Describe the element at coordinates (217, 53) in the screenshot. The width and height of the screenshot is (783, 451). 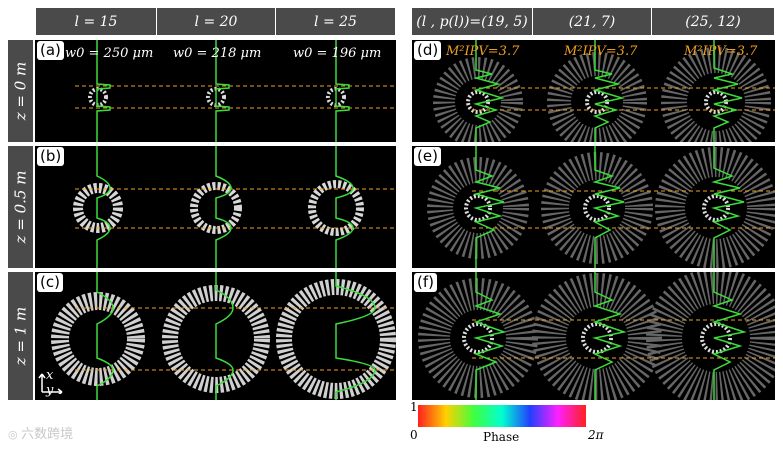
I see `w0-label-2: w0 = 218 μm` at that location.